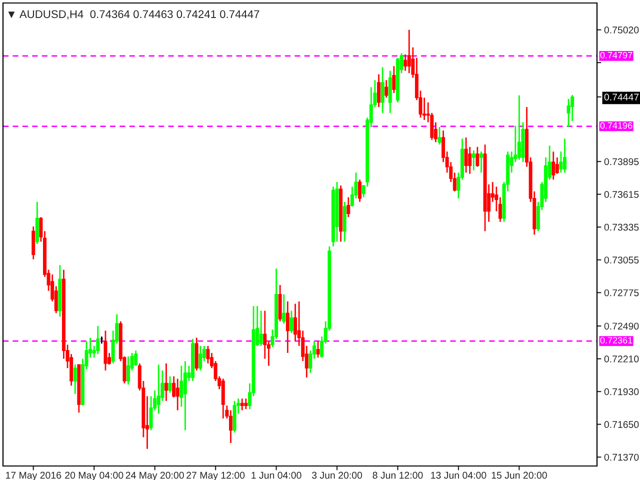  What do you see at coordinates (397, 475) in the screenshot?
I see `x-tick-label: 8 Jun 12:00` at bounding box center [397, 475].